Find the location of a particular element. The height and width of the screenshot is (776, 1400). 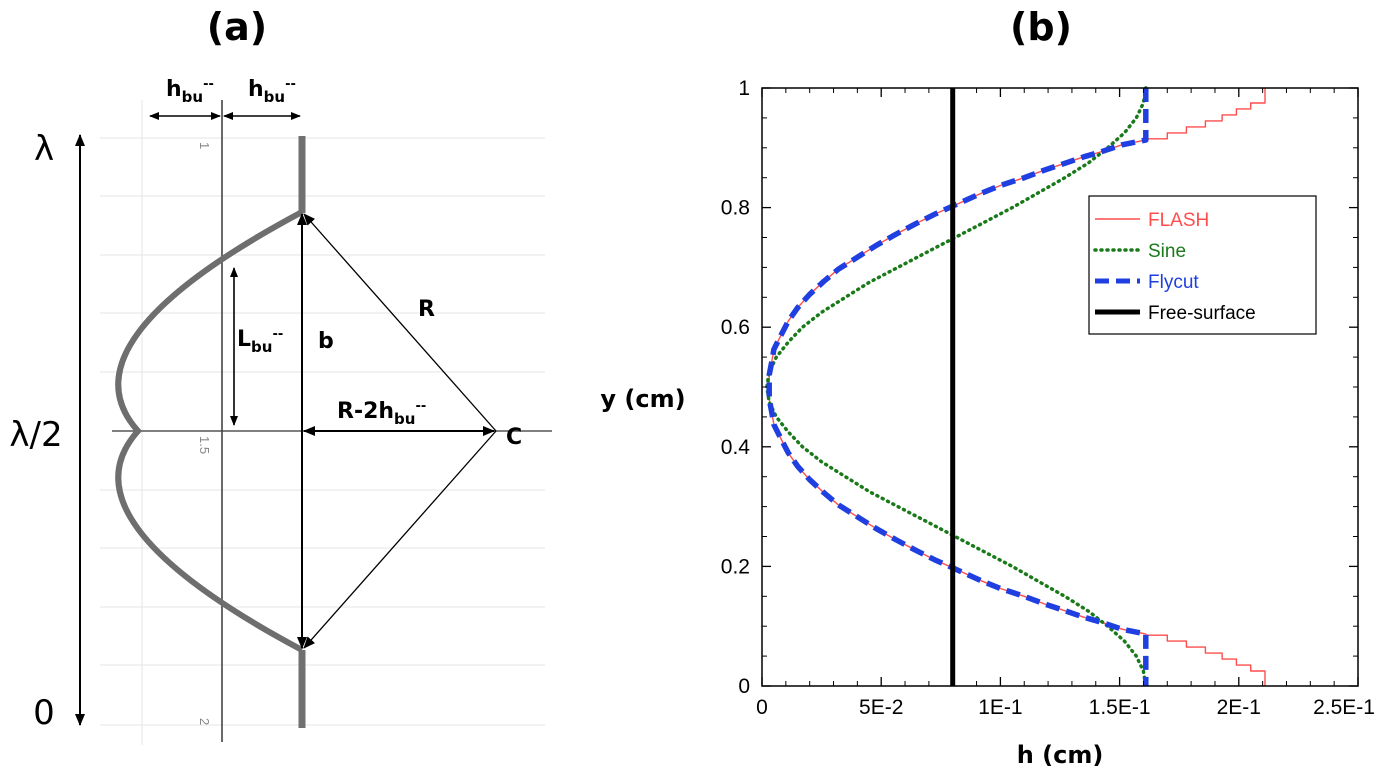

r-label: R is located at coordinates (426, 309).